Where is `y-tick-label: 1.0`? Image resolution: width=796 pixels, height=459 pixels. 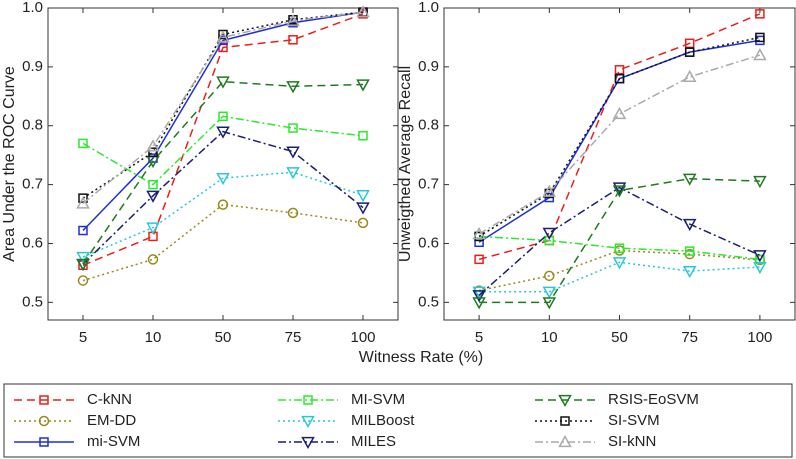
y-tick-label: 1.0 is located at coordinates (32, 8).